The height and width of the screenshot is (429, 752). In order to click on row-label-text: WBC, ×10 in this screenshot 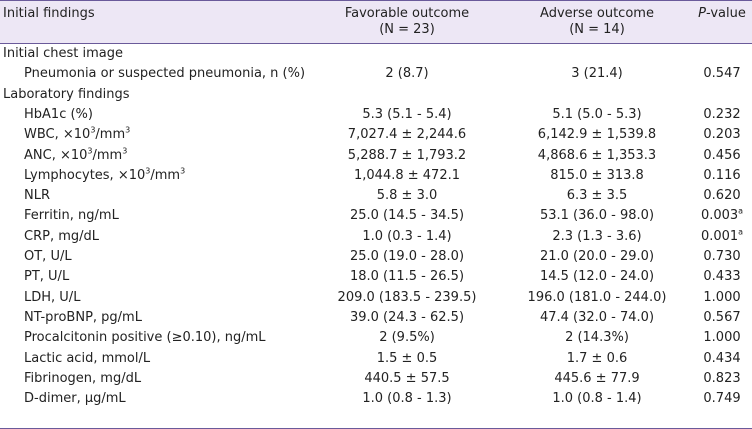, I will do `click(57, 135)`.